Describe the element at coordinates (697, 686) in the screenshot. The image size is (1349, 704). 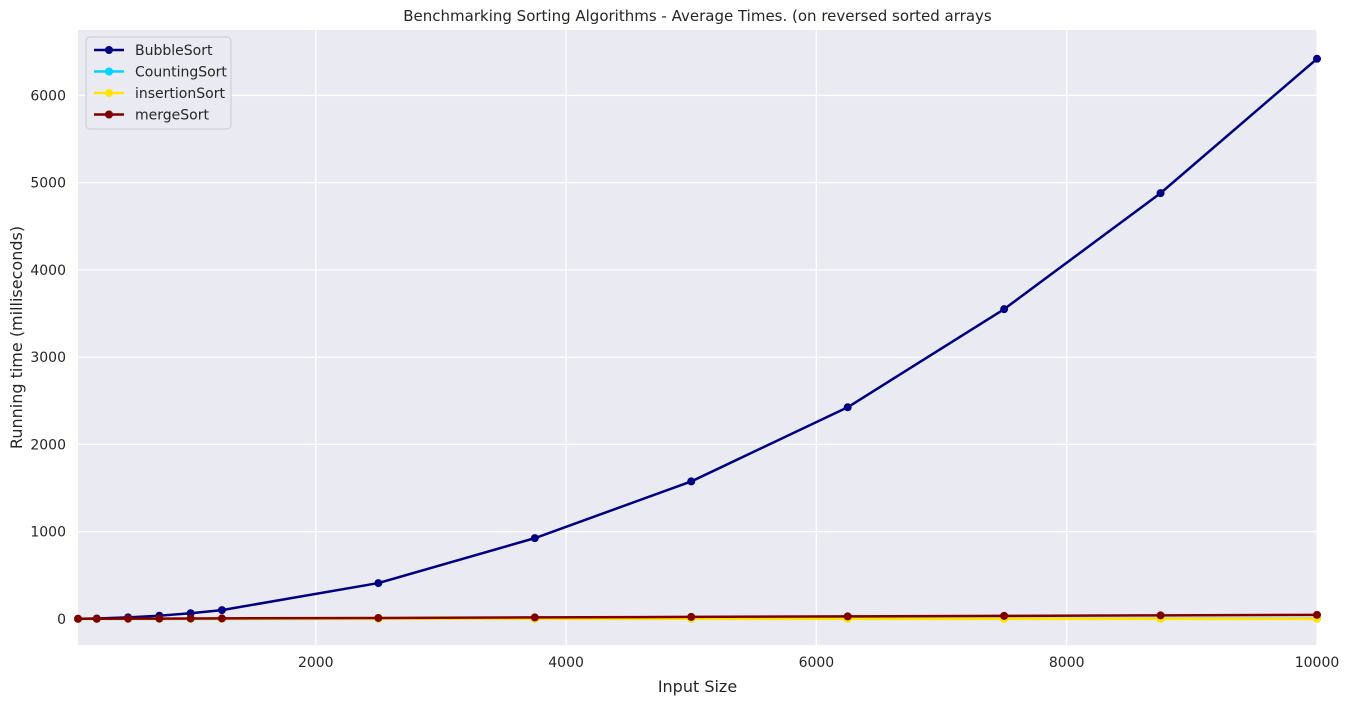
I see `x-axis-label: Input Size` at that location.